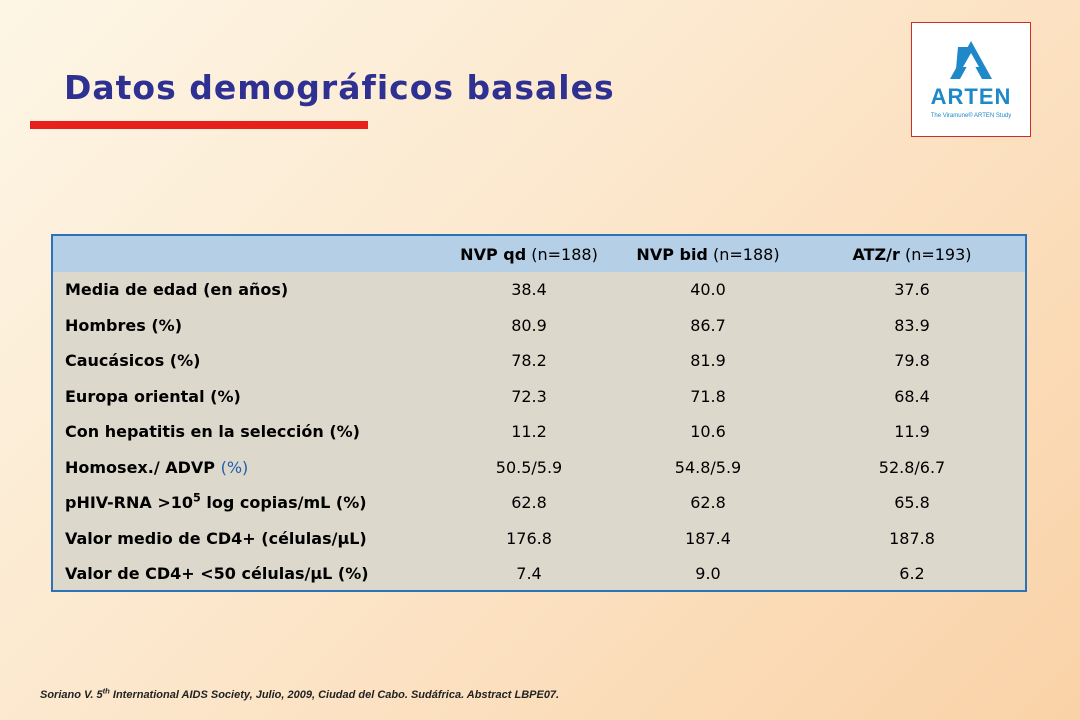 Image resolution: width=1080 pixels, height=720 pixels. I want to click on cell-nvp-qd: 176.8, so click(529, 538).